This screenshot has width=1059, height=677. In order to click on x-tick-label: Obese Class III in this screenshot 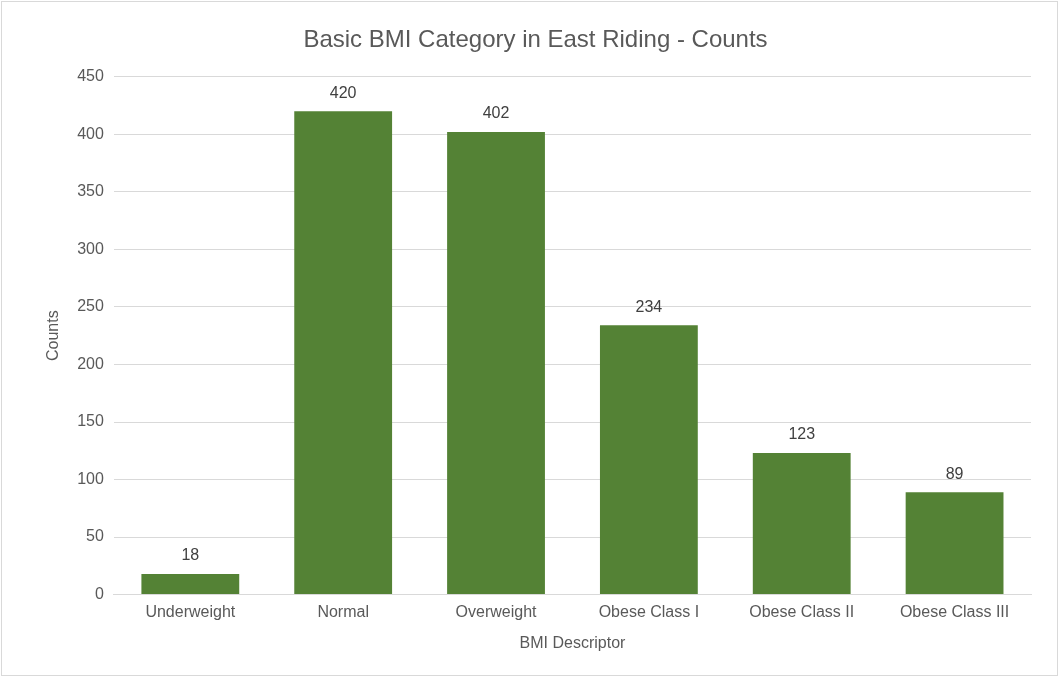, I will do `click(954, 611)`.